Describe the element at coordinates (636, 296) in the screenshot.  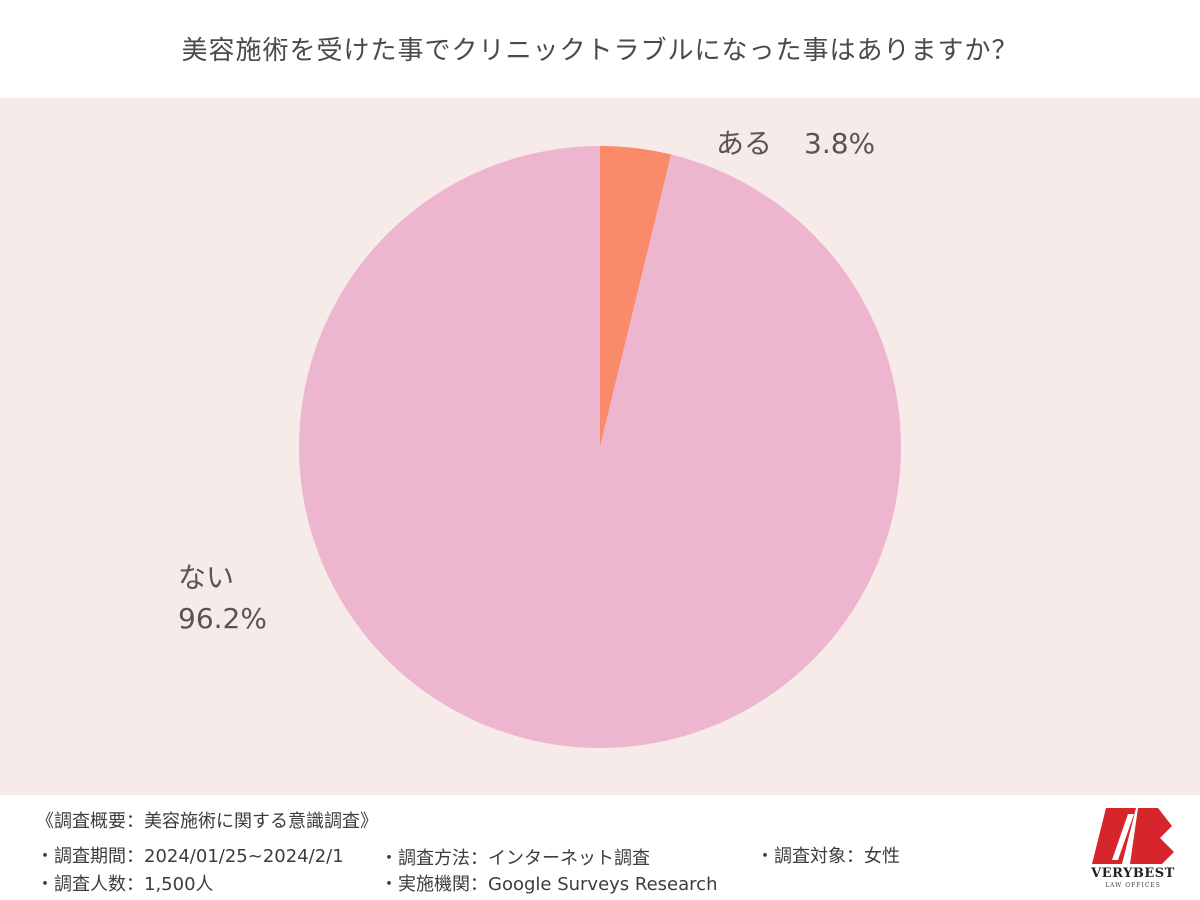
I see `pie-slice-aru` at that location.